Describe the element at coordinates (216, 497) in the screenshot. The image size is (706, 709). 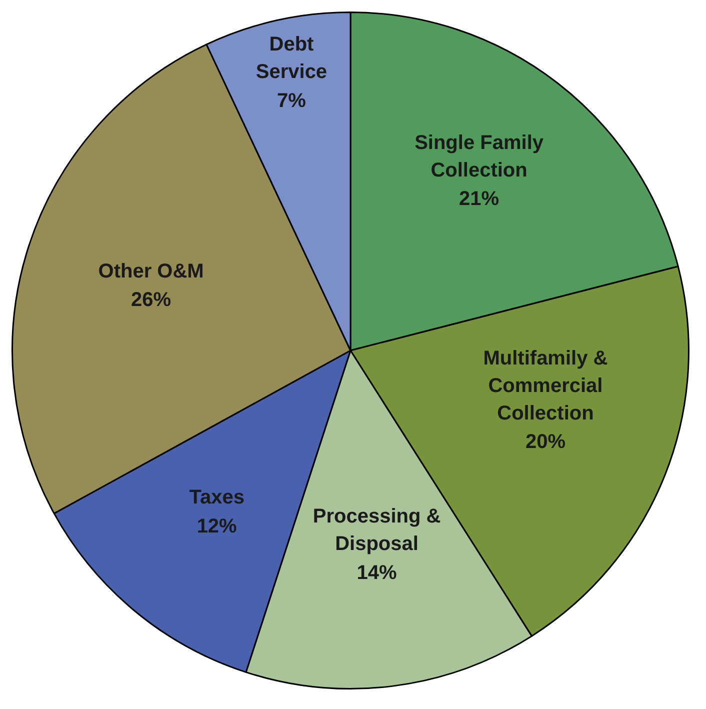
I see `slice-label: Taxes` at that location.